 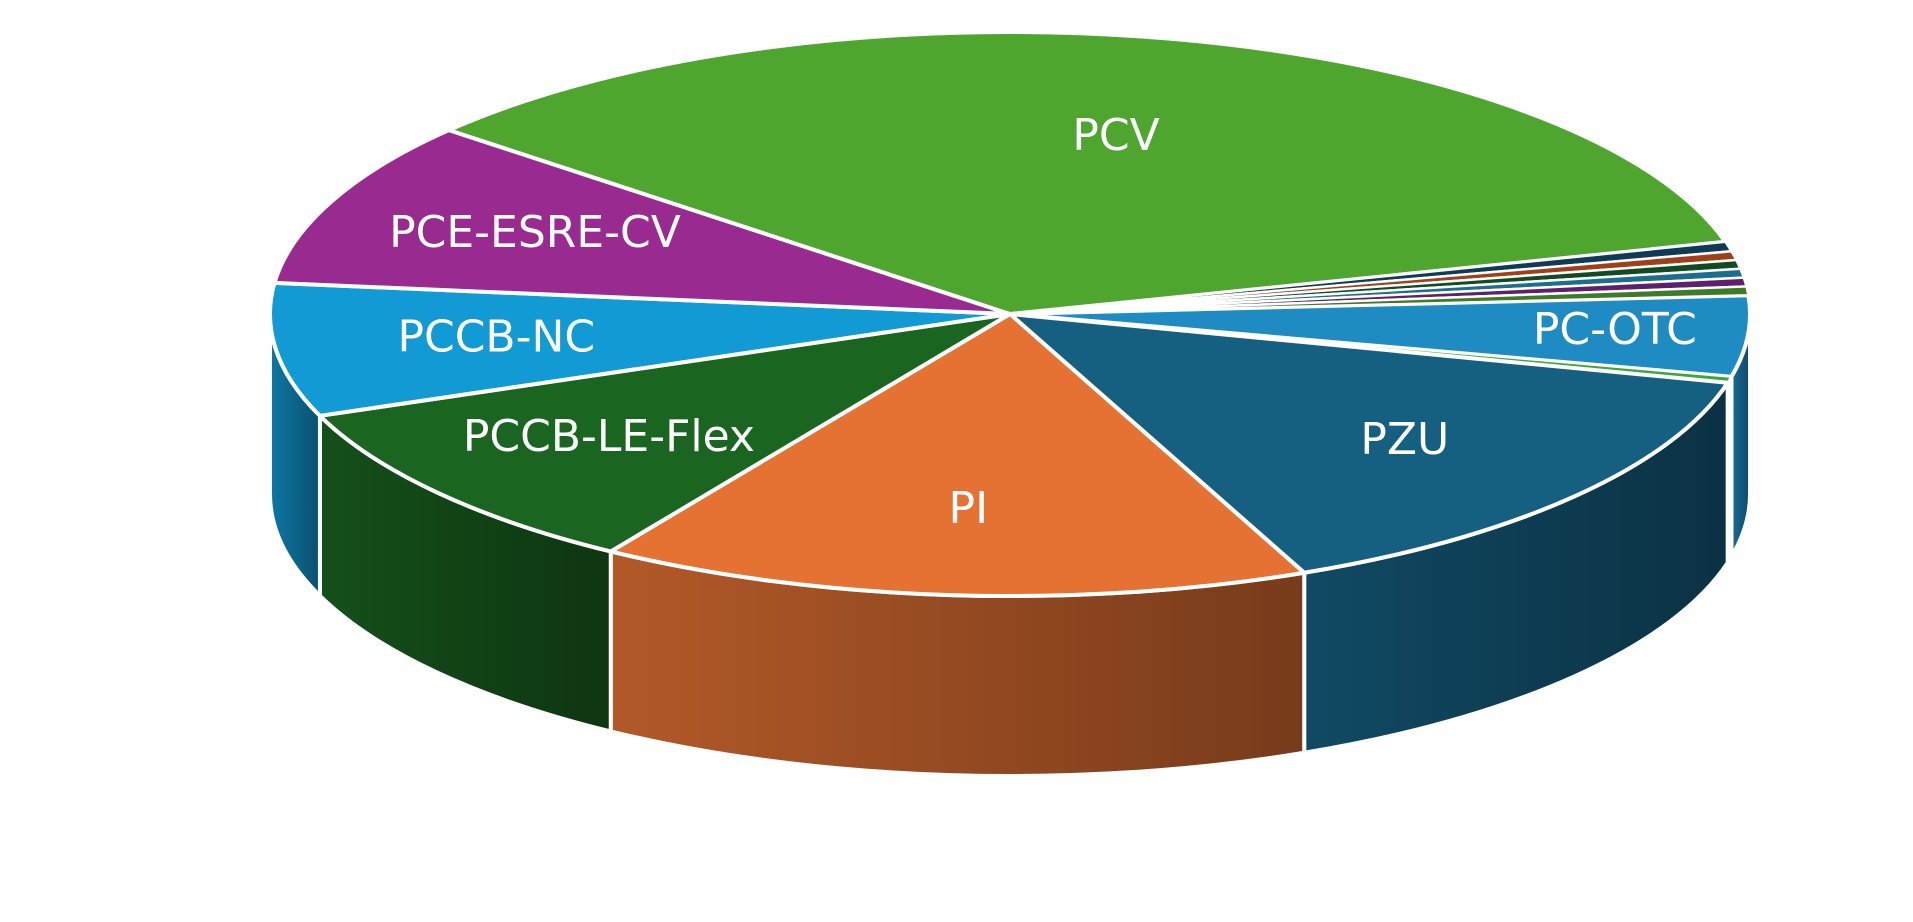 I want to click on slice-pce-esre-cv, so click(x=642, y=222).